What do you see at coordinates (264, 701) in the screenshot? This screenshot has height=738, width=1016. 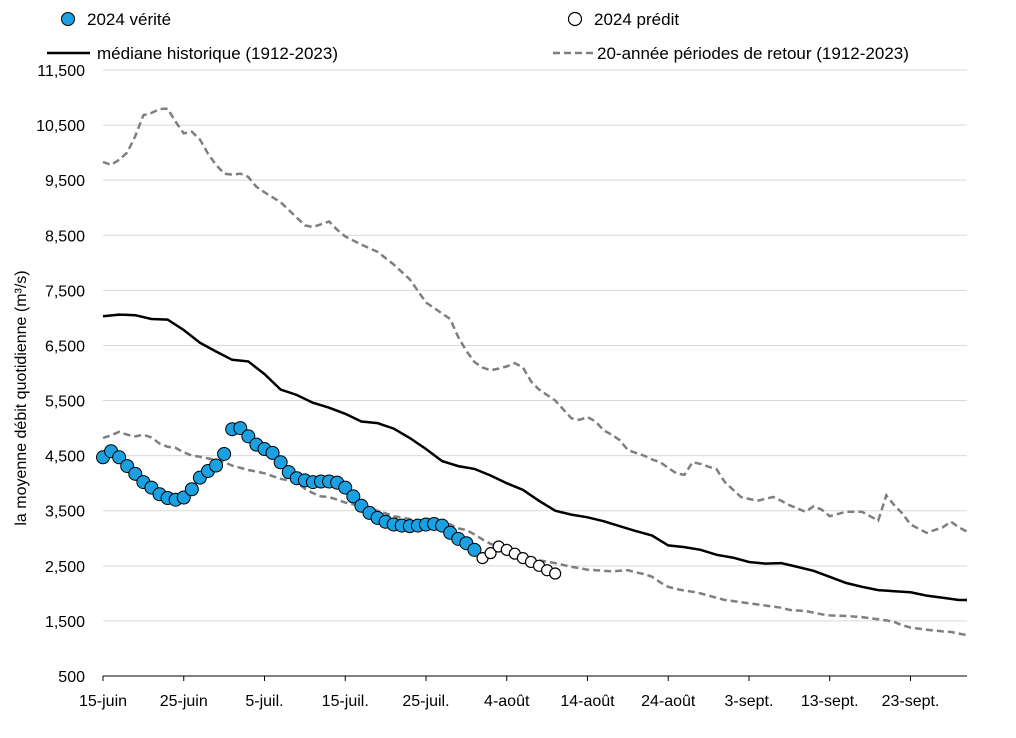 I see `x-tick-label: 5-juil.` at bounding box center [264, 701].